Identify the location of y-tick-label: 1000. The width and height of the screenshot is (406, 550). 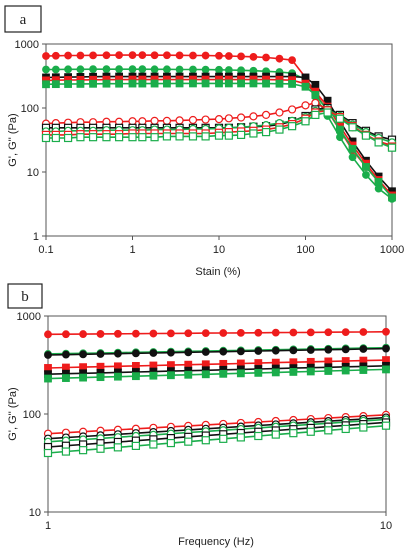
(29, 317).